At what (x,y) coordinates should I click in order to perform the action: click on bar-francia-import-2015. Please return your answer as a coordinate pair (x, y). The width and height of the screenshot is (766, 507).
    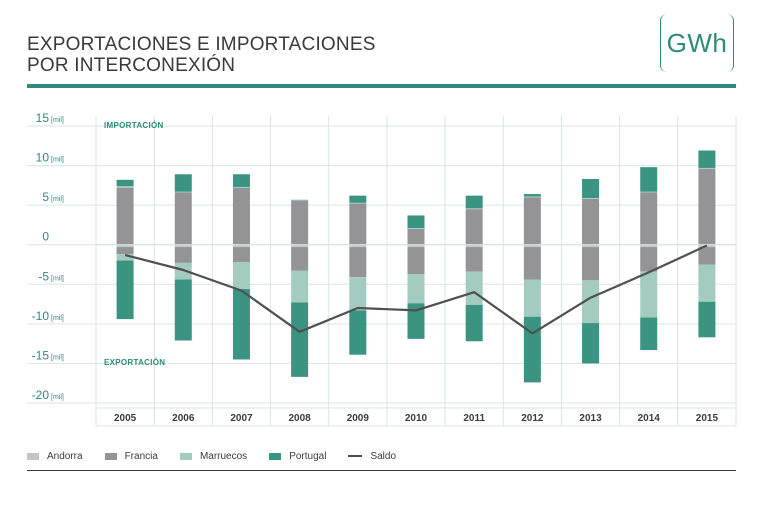
    Looking at the image, I should click on (707, 206).